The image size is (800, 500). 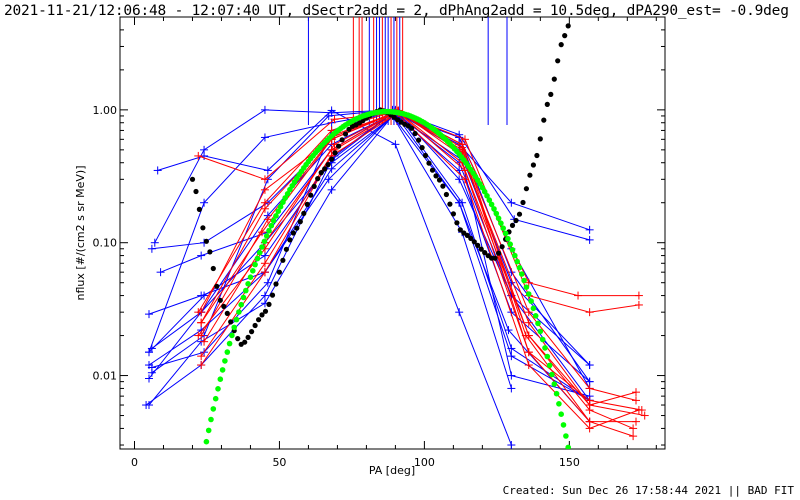 What do you see at coordinates (424, 462) in the screenshot?
I see `x-tick-label: 100` at bounding box center [424, 462].